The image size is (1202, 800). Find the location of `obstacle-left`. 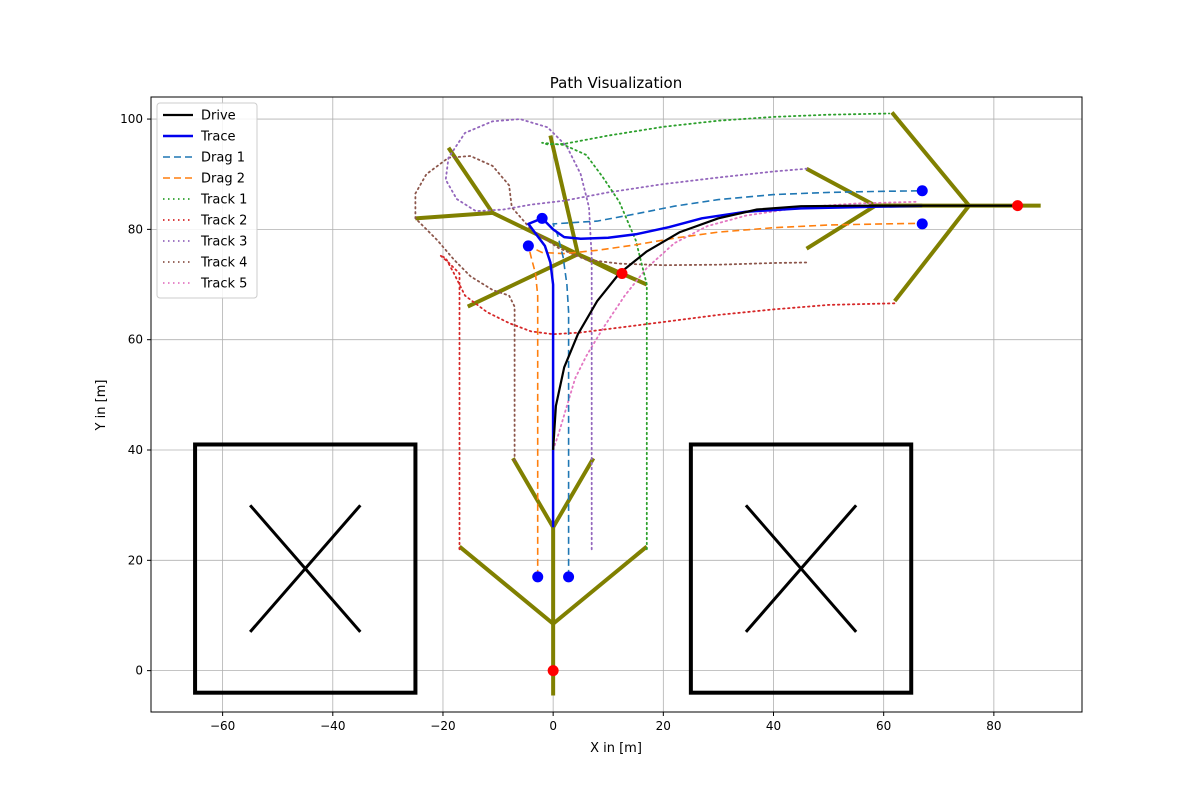

obstacle-left is located at coordinates (305, 568).